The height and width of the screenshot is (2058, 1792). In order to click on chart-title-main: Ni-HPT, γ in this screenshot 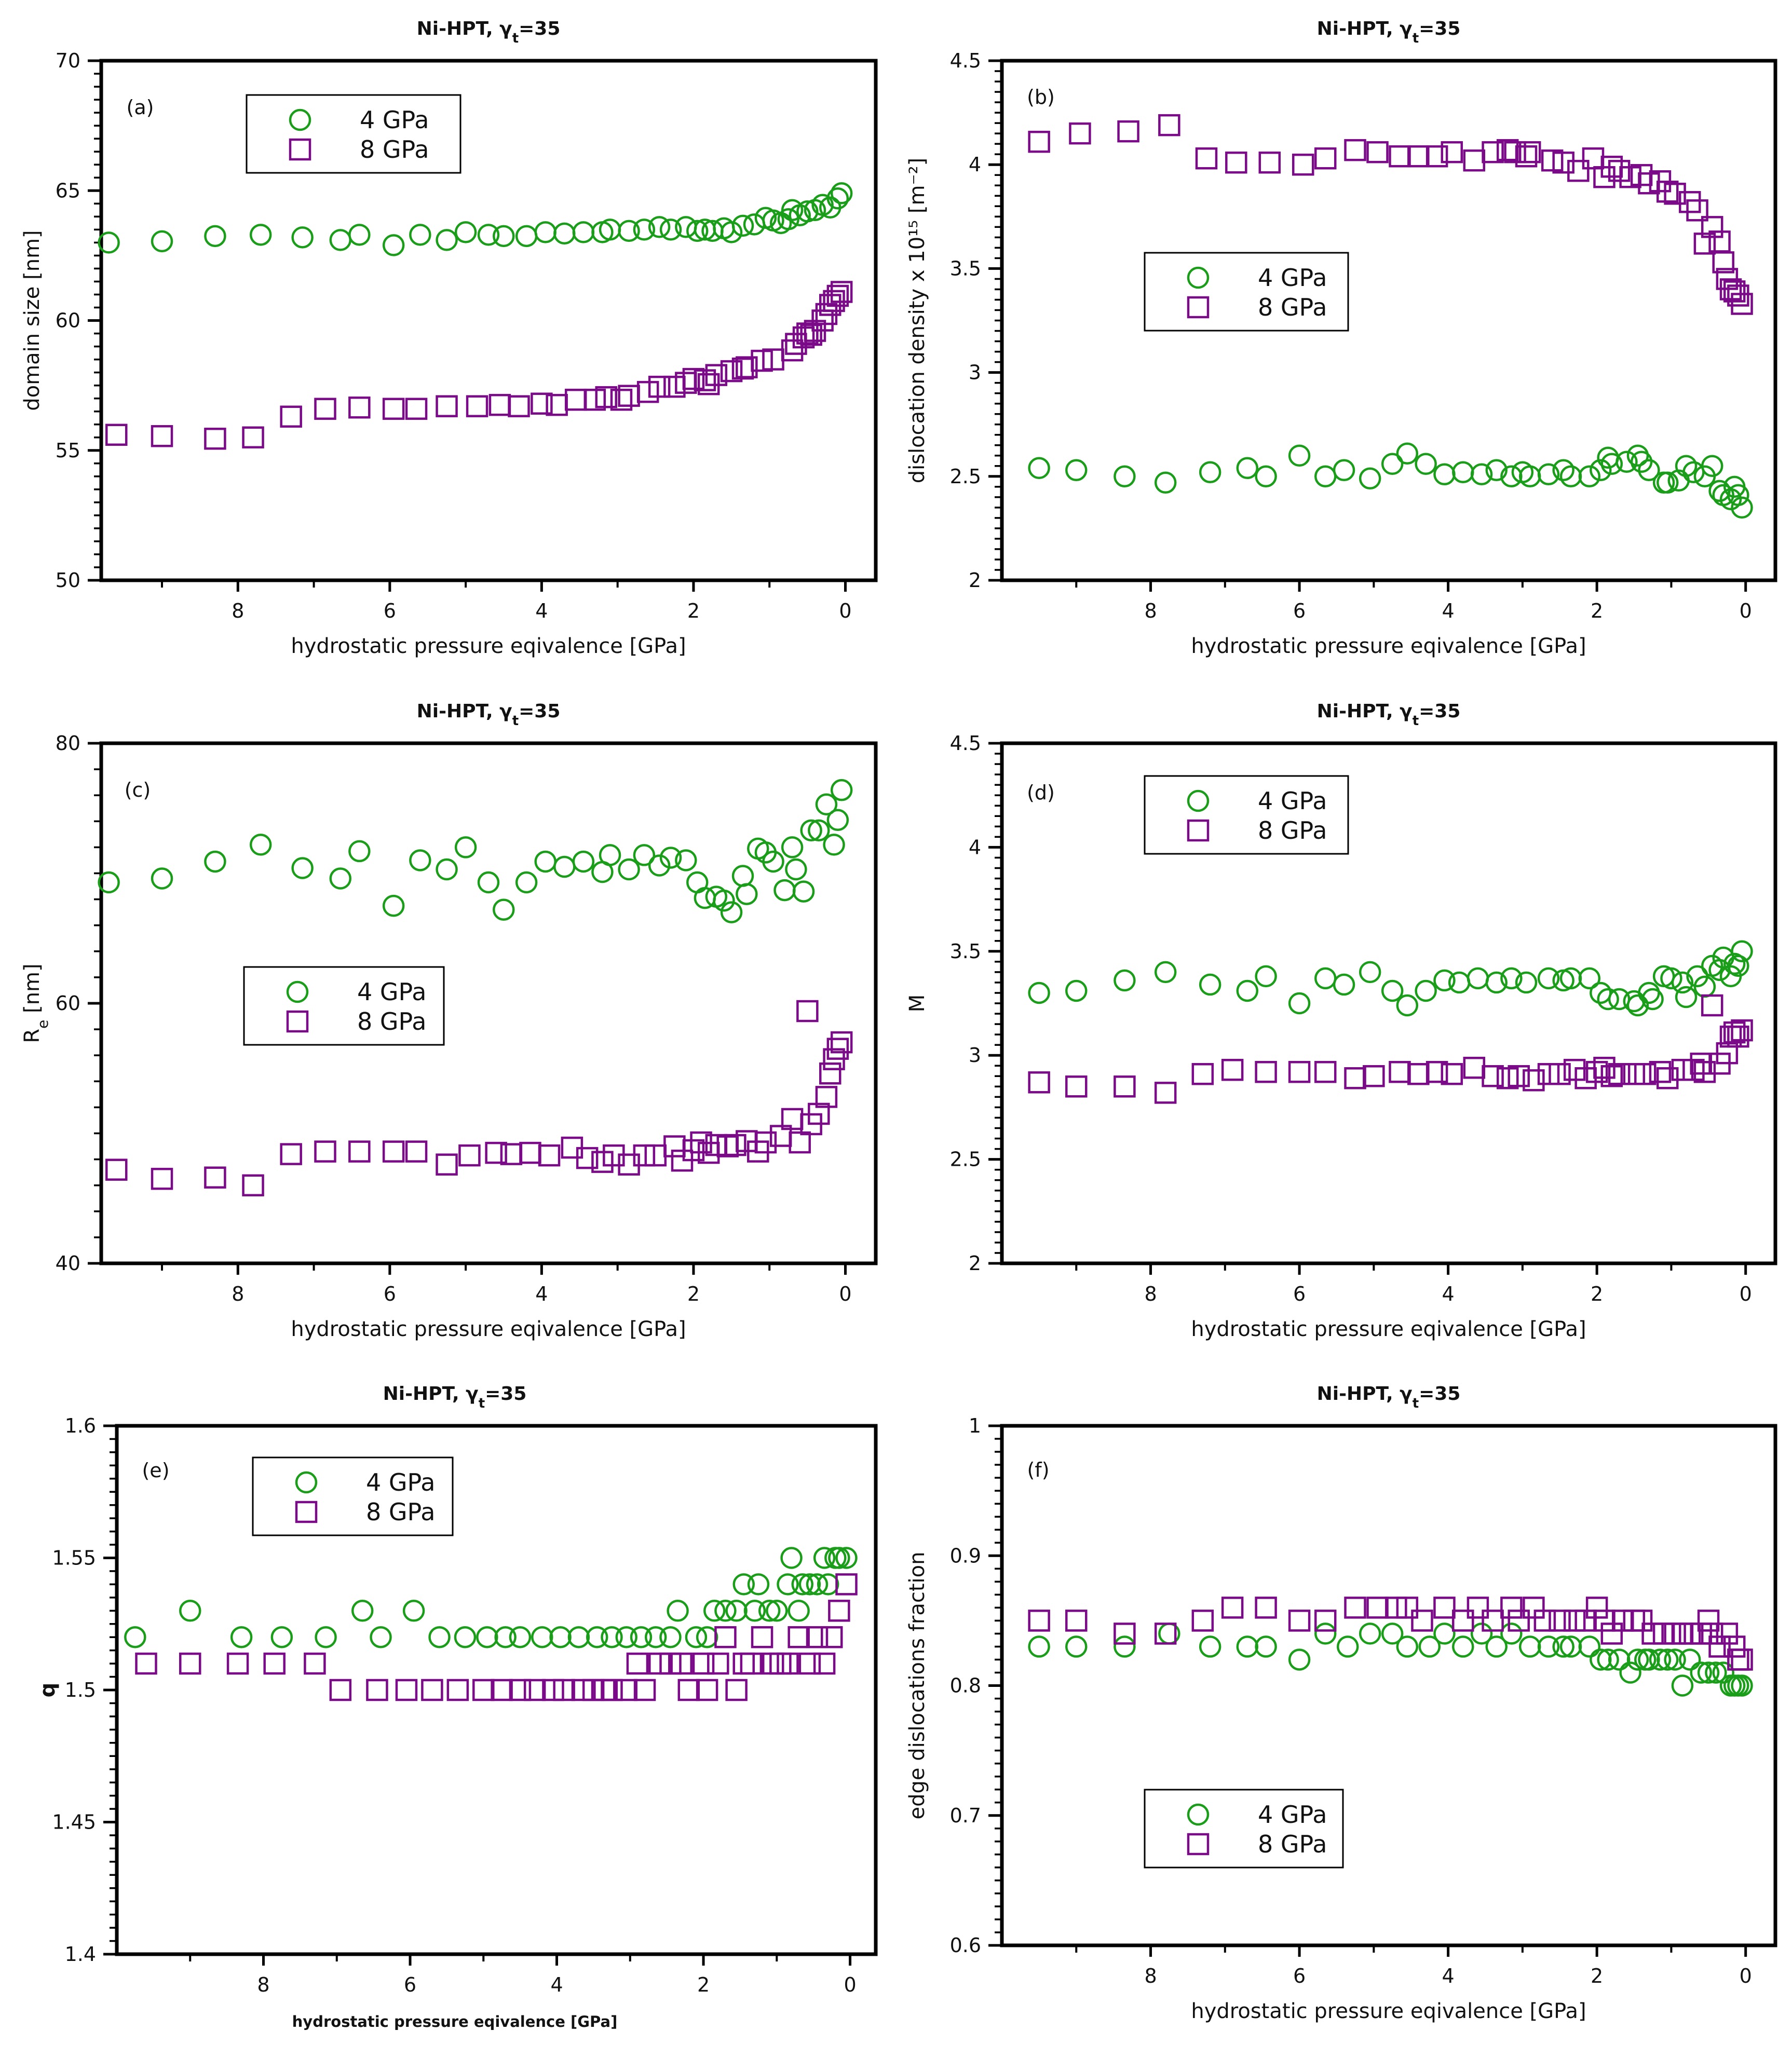, I will do `click(1365, 28)`.